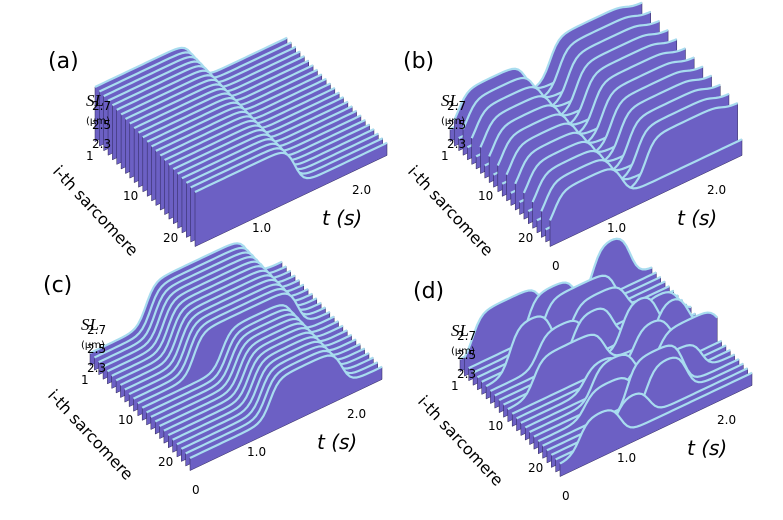  What do you see at coordinates (418, 61) in the screenshot?
I see `panel-label: (b)` at bounding box center [418, 61].